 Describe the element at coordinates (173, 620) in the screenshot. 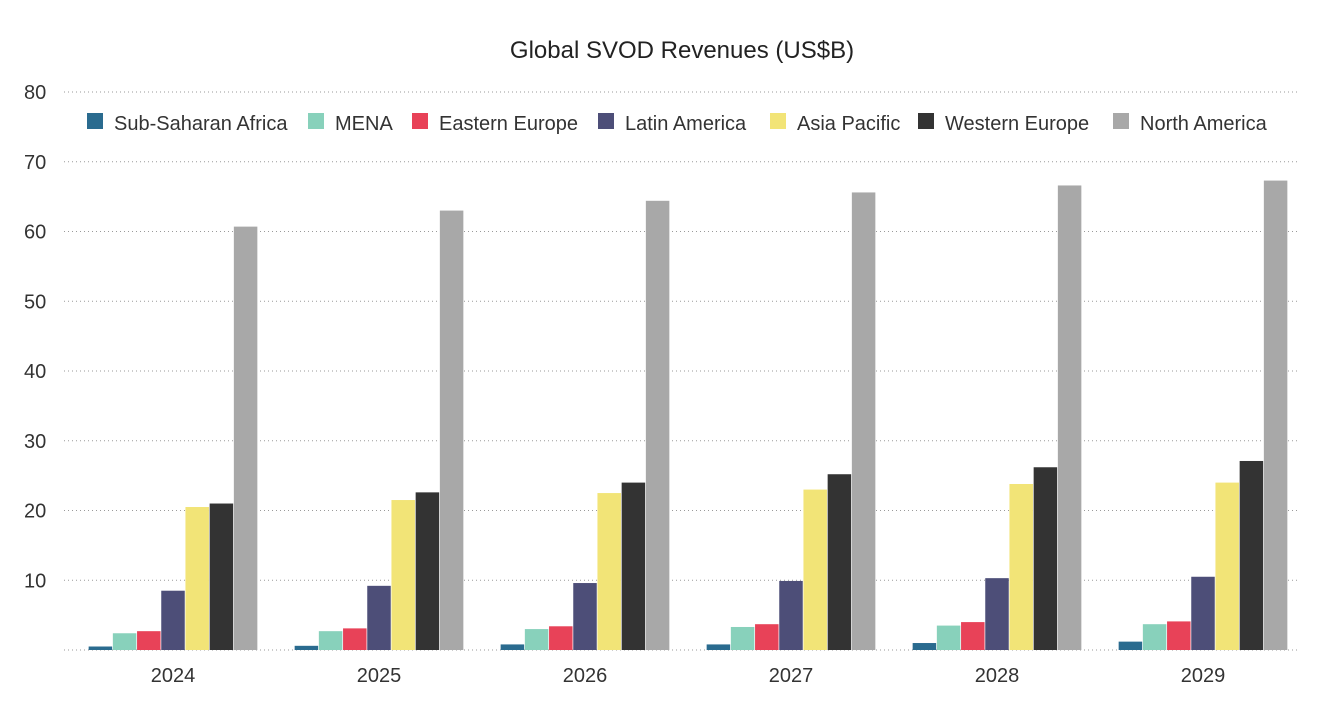

I see `bar-latin-america-2024` at that location.